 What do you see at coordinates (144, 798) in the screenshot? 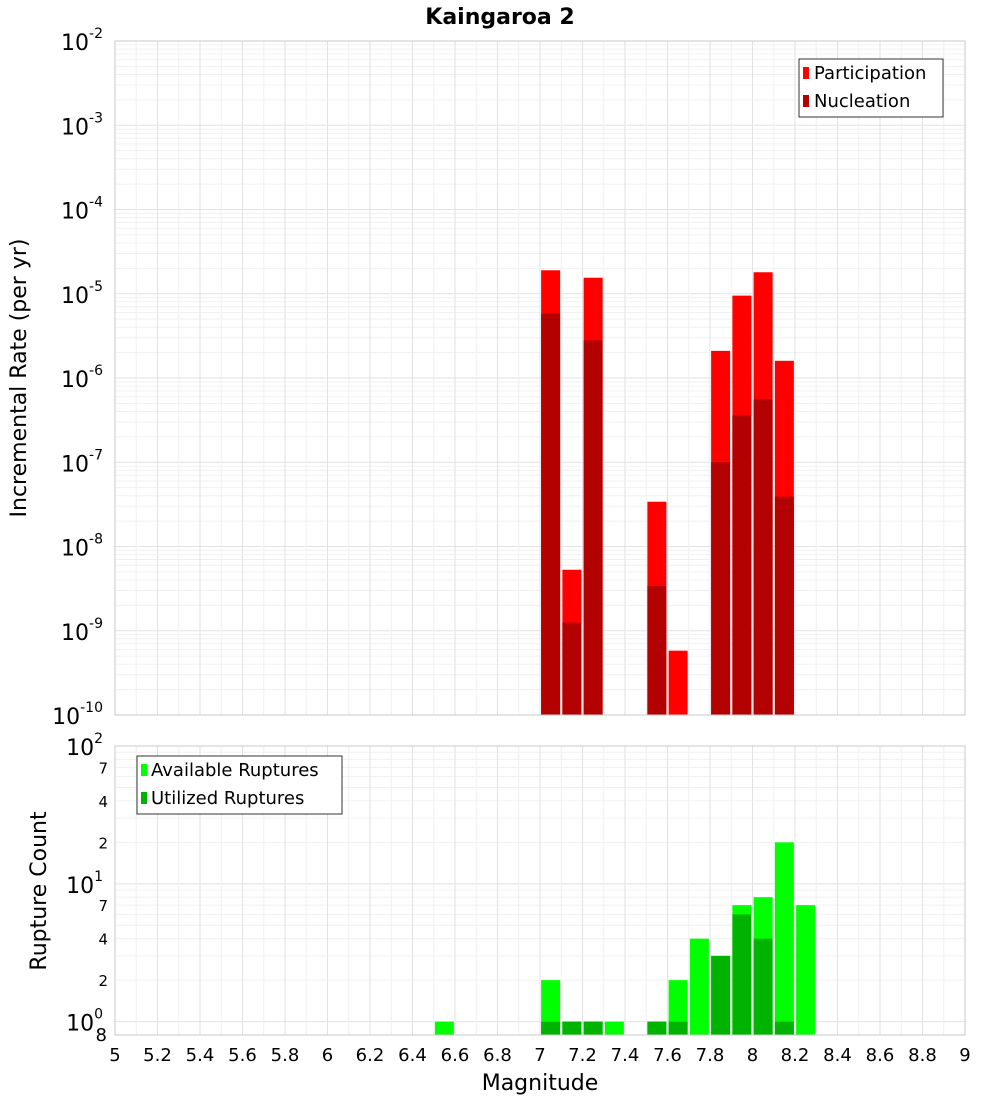
I see `utilized-legend-swatch` at bounding box center [144, 798].